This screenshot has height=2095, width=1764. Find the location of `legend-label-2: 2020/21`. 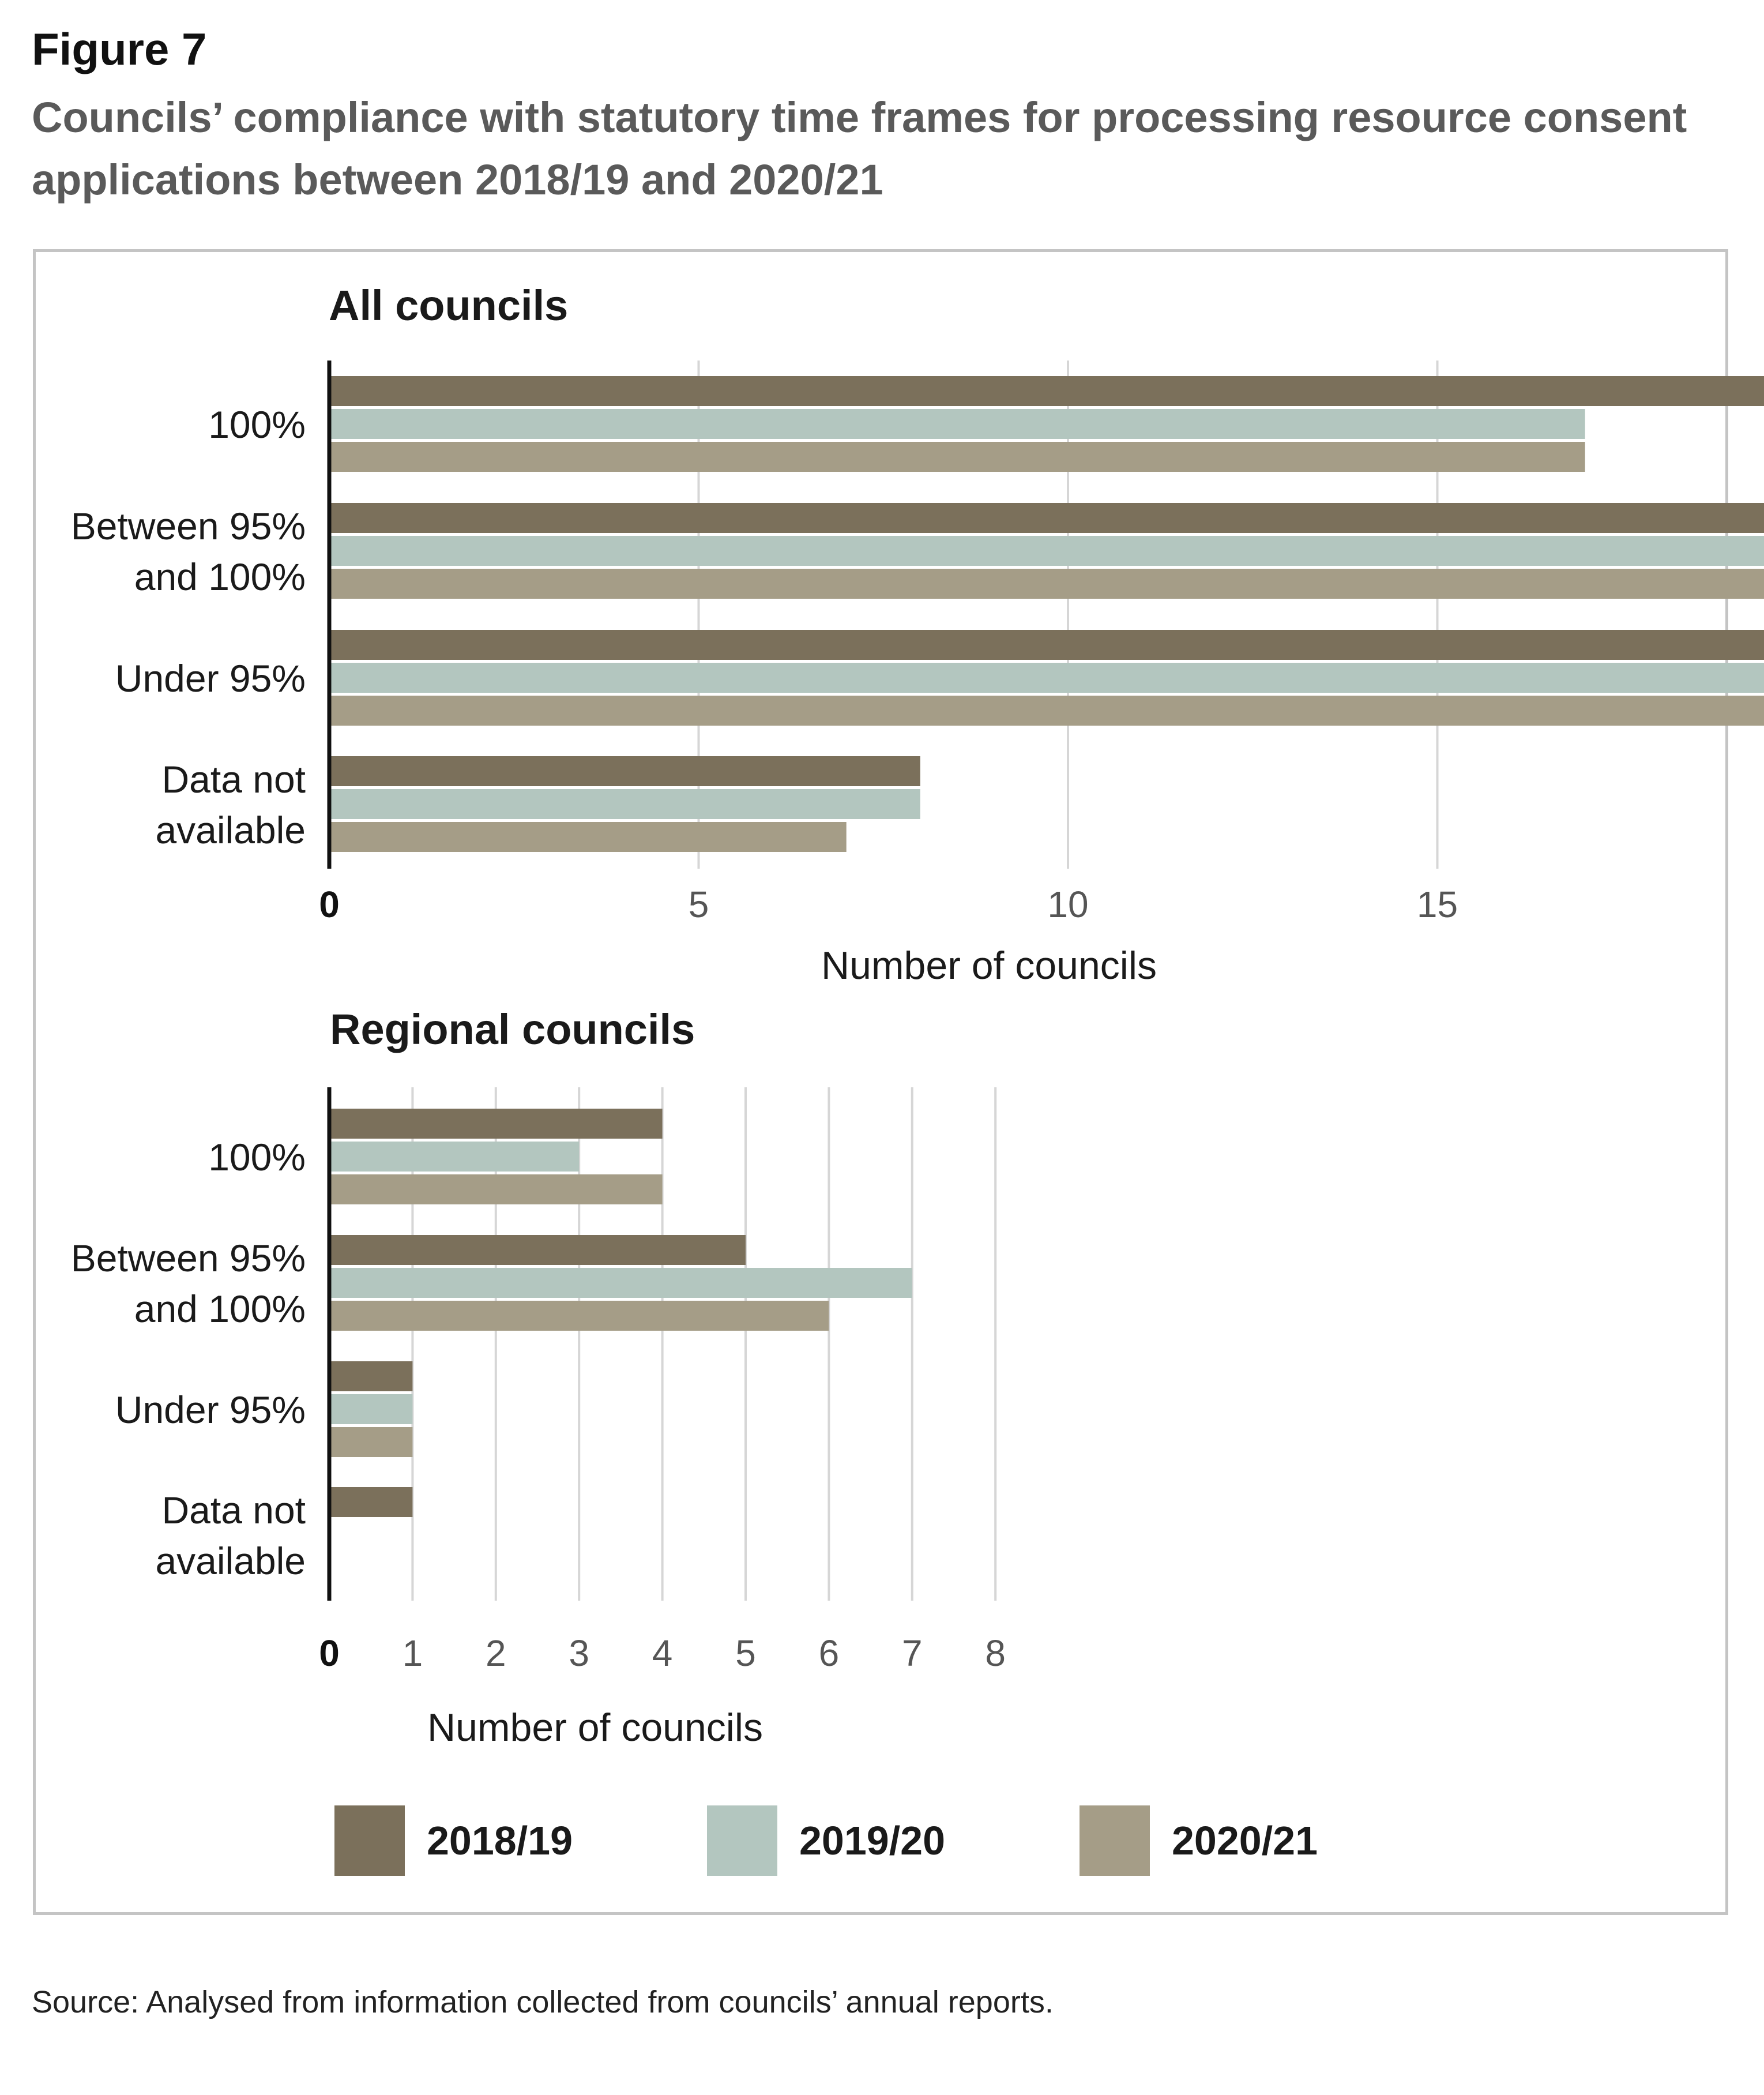

legend-label-2: 2020/21 is located at coordinates (1245, 1840).